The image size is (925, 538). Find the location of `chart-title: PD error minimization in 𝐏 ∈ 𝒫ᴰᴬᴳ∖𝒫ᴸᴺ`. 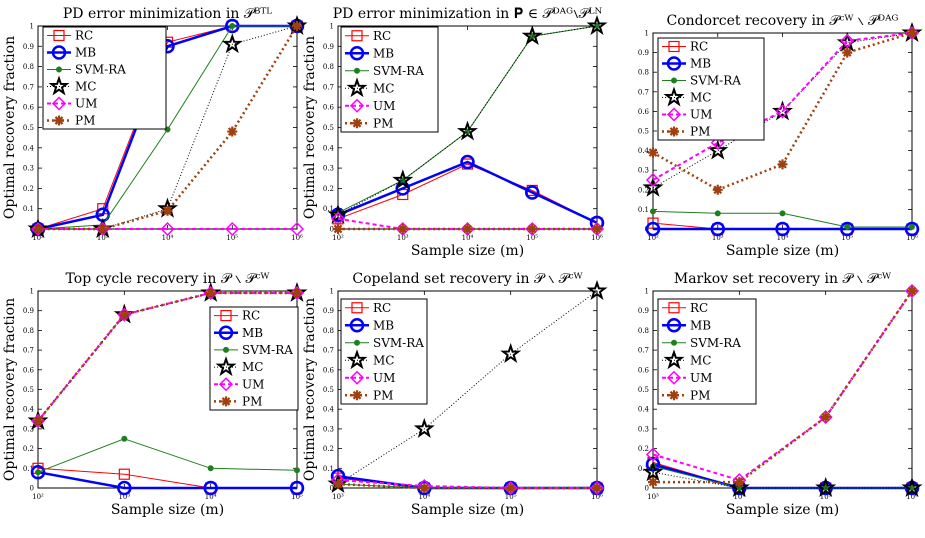

chart-title: PD error minimization in 𝐏 ∈ 𝒫ᴰᴬᴳ∖𝒫ᴸᴺ is located at coordinates (468, 14).